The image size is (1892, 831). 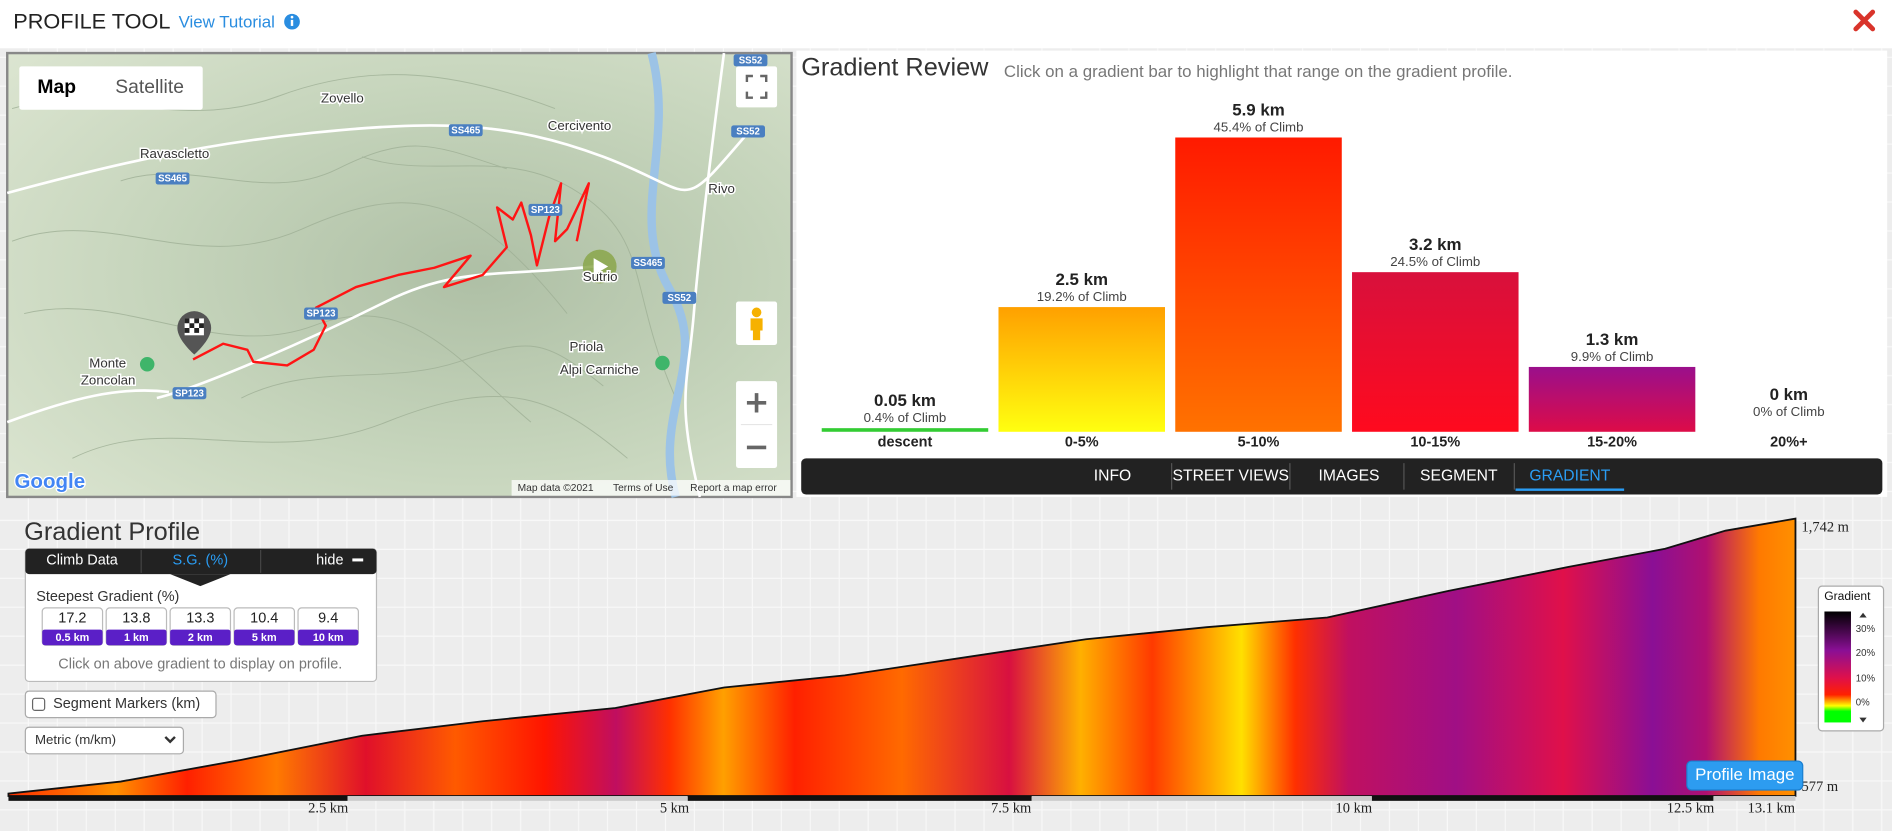 I want to click on bar-distance: 0.05 km, so click(x=905, y=400).